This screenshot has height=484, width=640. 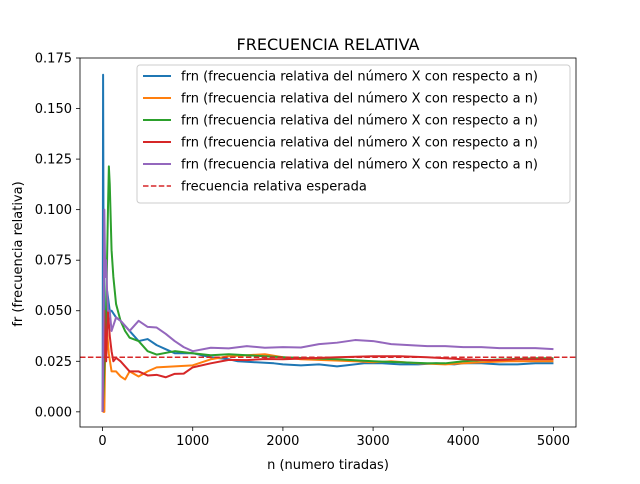 I want to click on chart-title: FRECUENCIA RELATIVA, so click(x=328, y=44).